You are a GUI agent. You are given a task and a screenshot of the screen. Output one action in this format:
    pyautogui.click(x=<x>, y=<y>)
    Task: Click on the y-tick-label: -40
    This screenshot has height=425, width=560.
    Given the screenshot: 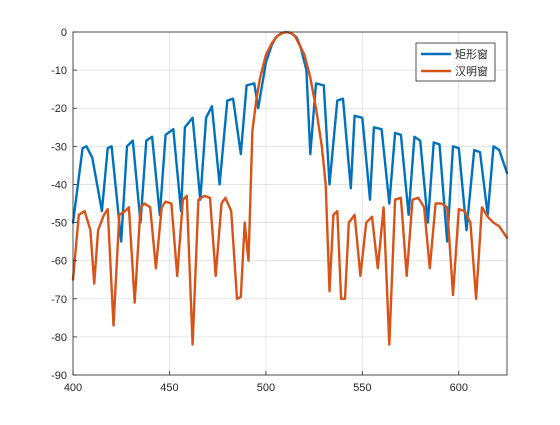 What is the action you would take?
    pyautogui.click(x=59, y=185)
    